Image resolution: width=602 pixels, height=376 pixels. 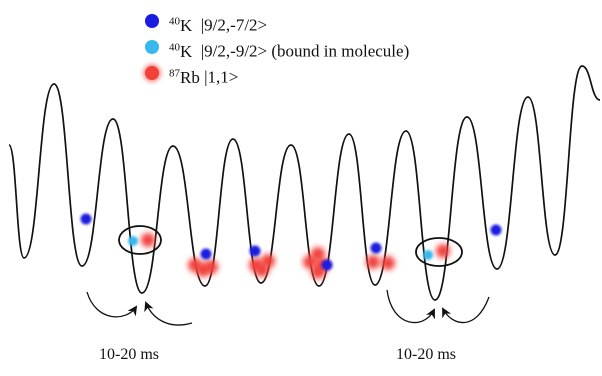 I want to click on arrow-left-outer, so click(x=112, y=304).